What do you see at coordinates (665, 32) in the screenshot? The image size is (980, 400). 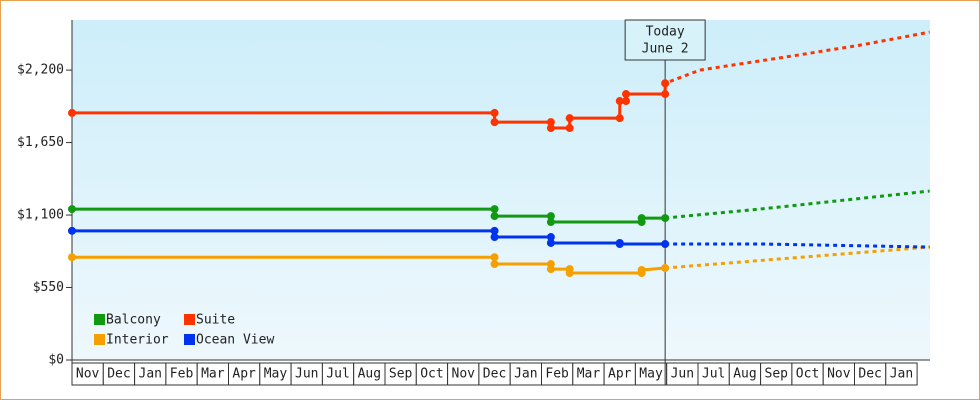 I see `today-label: Today` at bounding box center [665, 32].